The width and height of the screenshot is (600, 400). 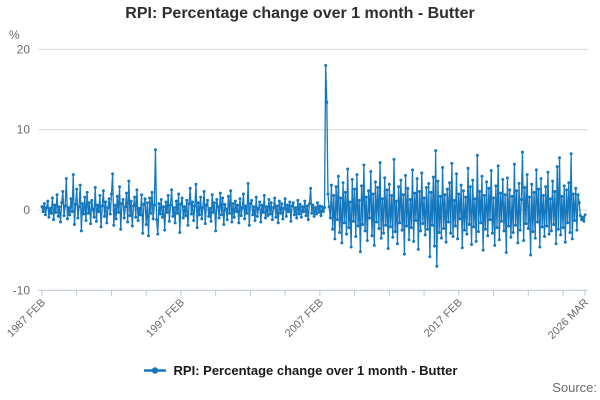 I want to click on x-tick-label: 2026 MAR, so click(x=568, y=319).